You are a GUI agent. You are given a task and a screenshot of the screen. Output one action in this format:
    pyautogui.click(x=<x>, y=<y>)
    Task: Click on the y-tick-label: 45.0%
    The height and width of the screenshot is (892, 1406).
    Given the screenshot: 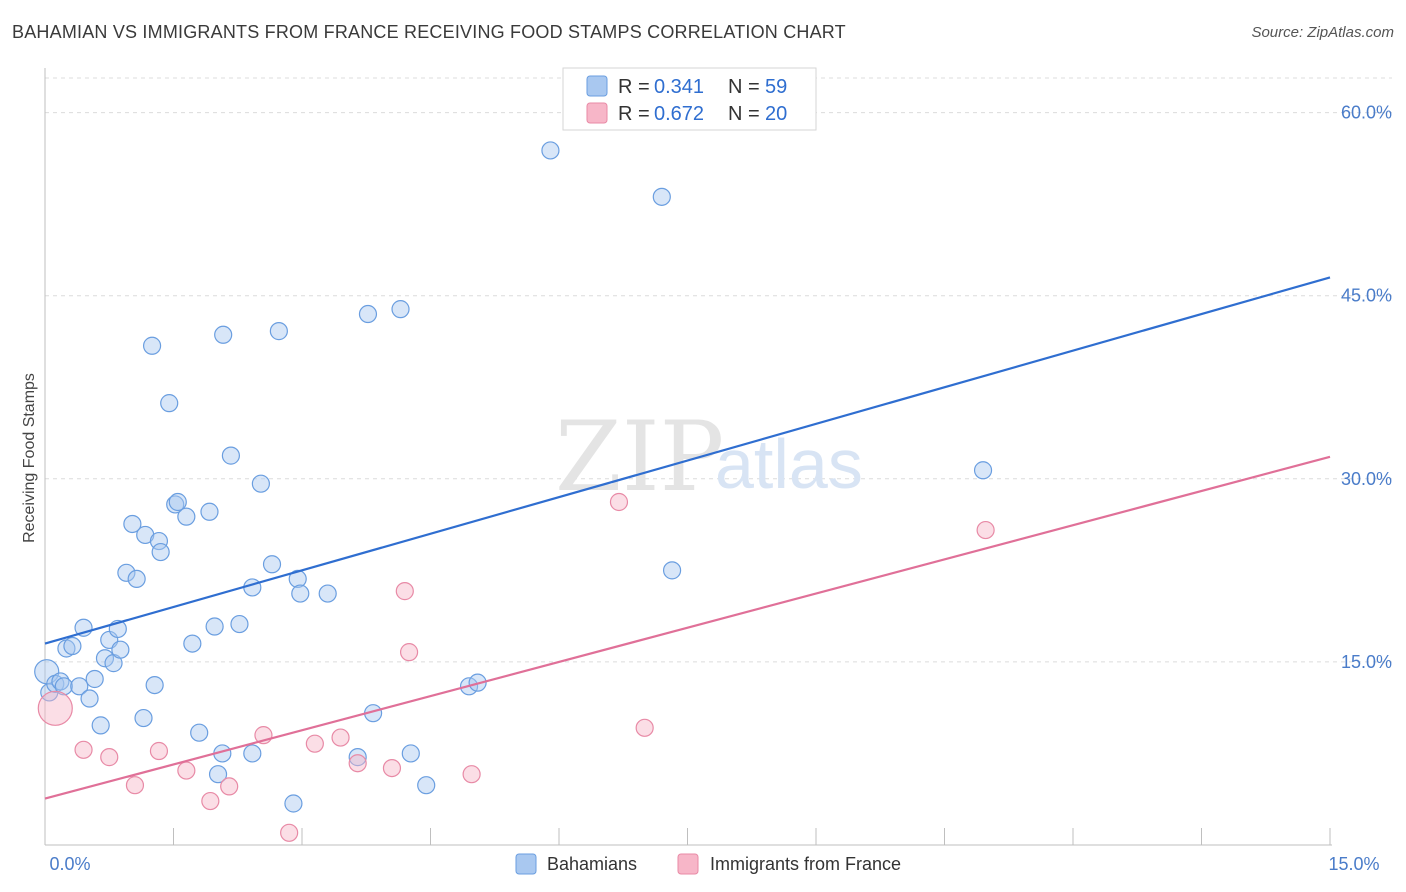 What is the action you would take?
    pyautogui.click(x=1366, y=296)
    